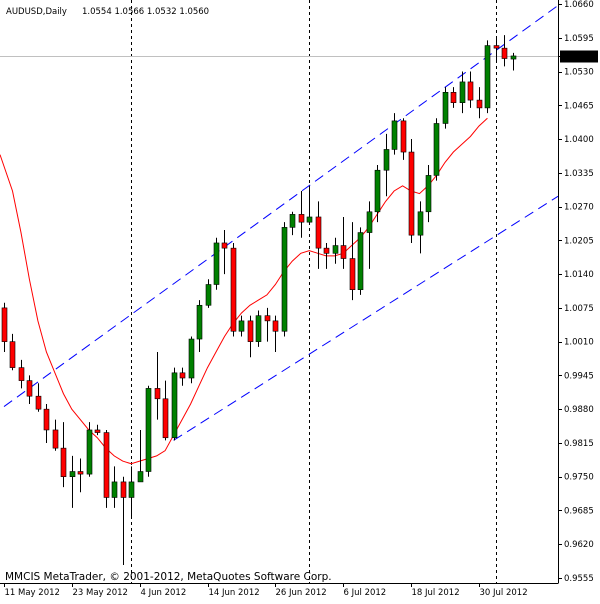 The height and width of the screenshot is (604, 600). I want to click on time-tick-label: 6 Jul 2012, so click(365, 593).